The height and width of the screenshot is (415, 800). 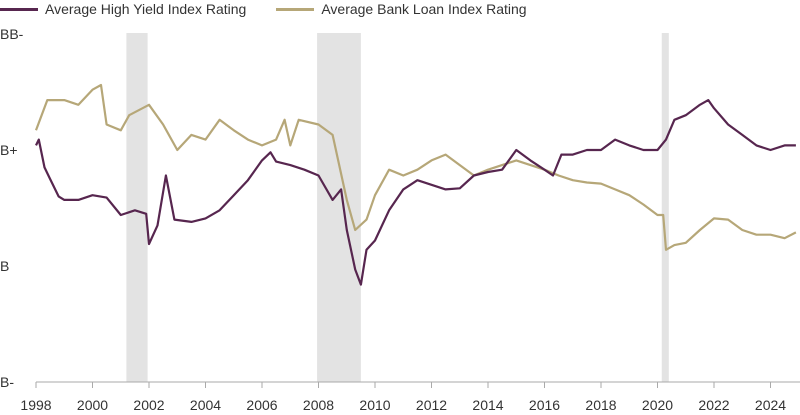 What do you see at coordinates (146, 9) in the screenshot?
I see `legend-label-high-yield: Average High Yield Index Rating` at bounding box center [146, 9].